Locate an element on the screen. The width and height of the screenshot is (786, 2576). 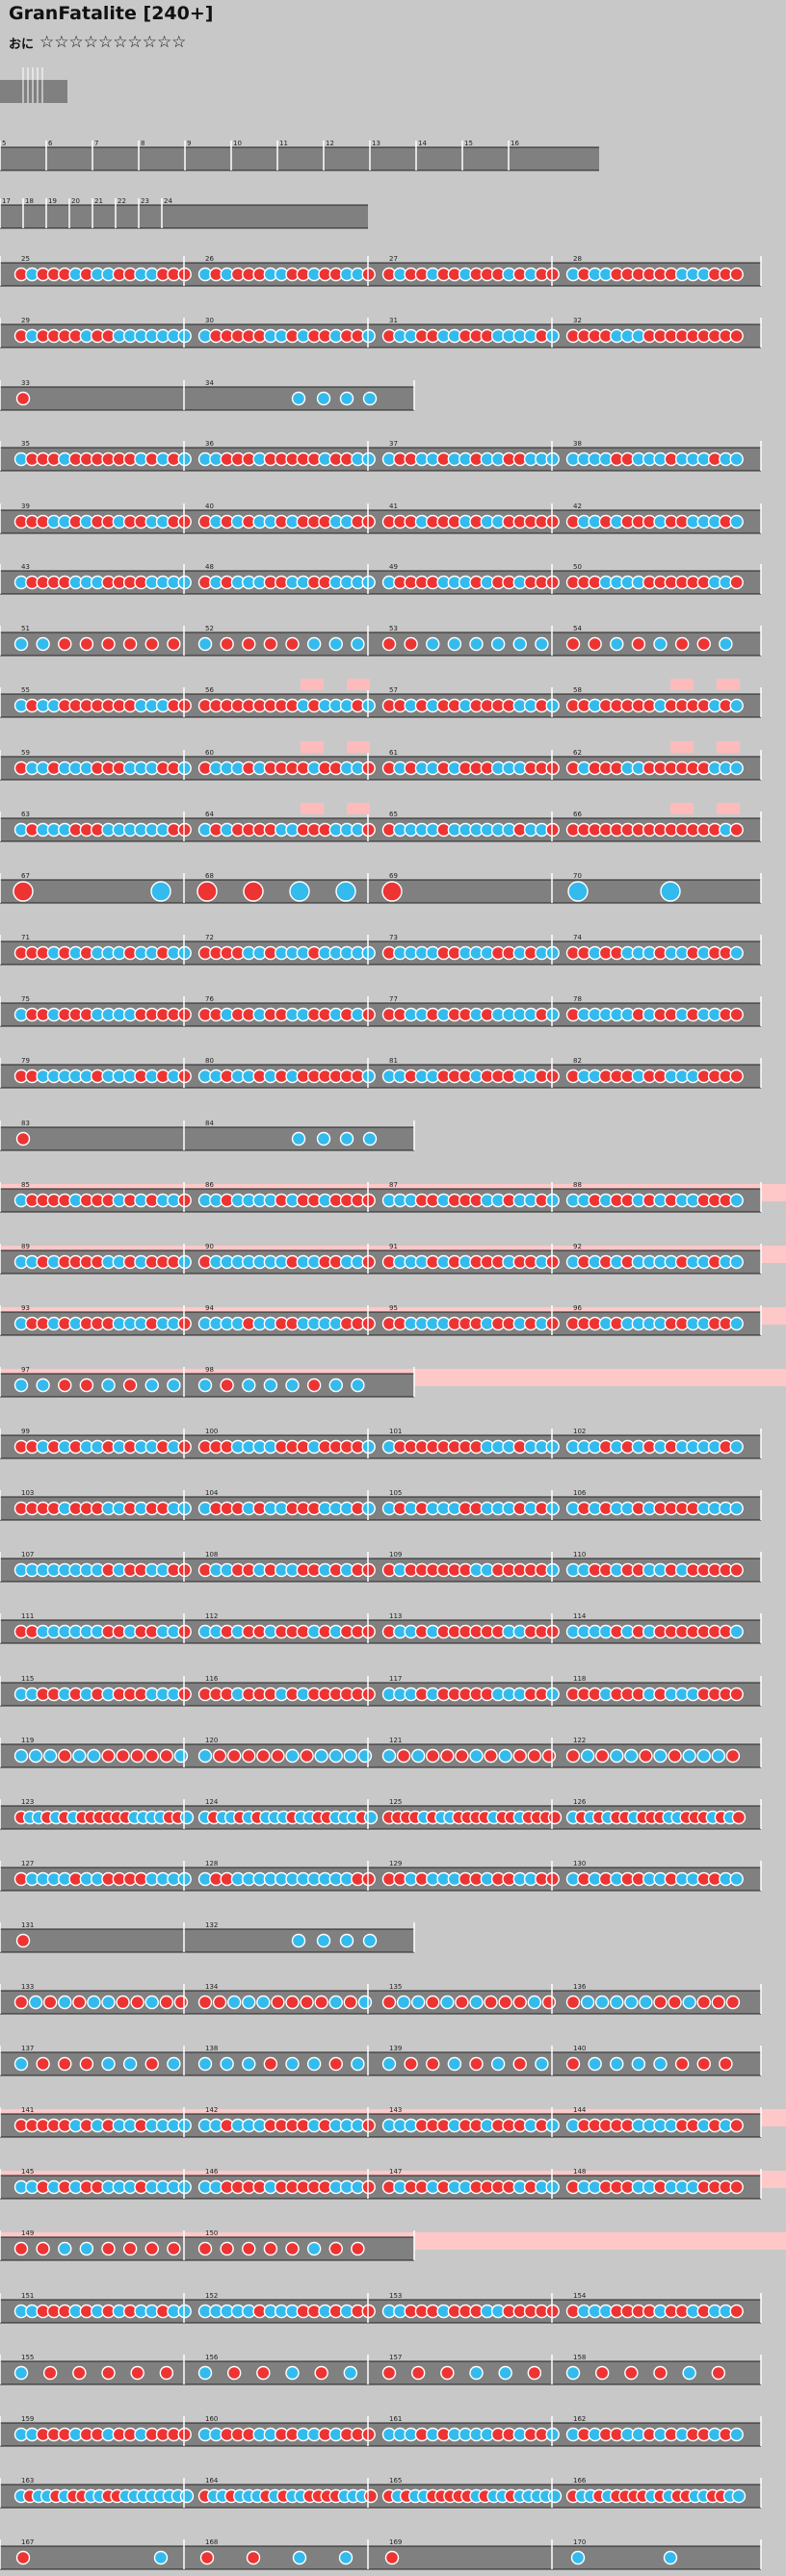
measure-number: 162 is located at coordinates (579, 2419).